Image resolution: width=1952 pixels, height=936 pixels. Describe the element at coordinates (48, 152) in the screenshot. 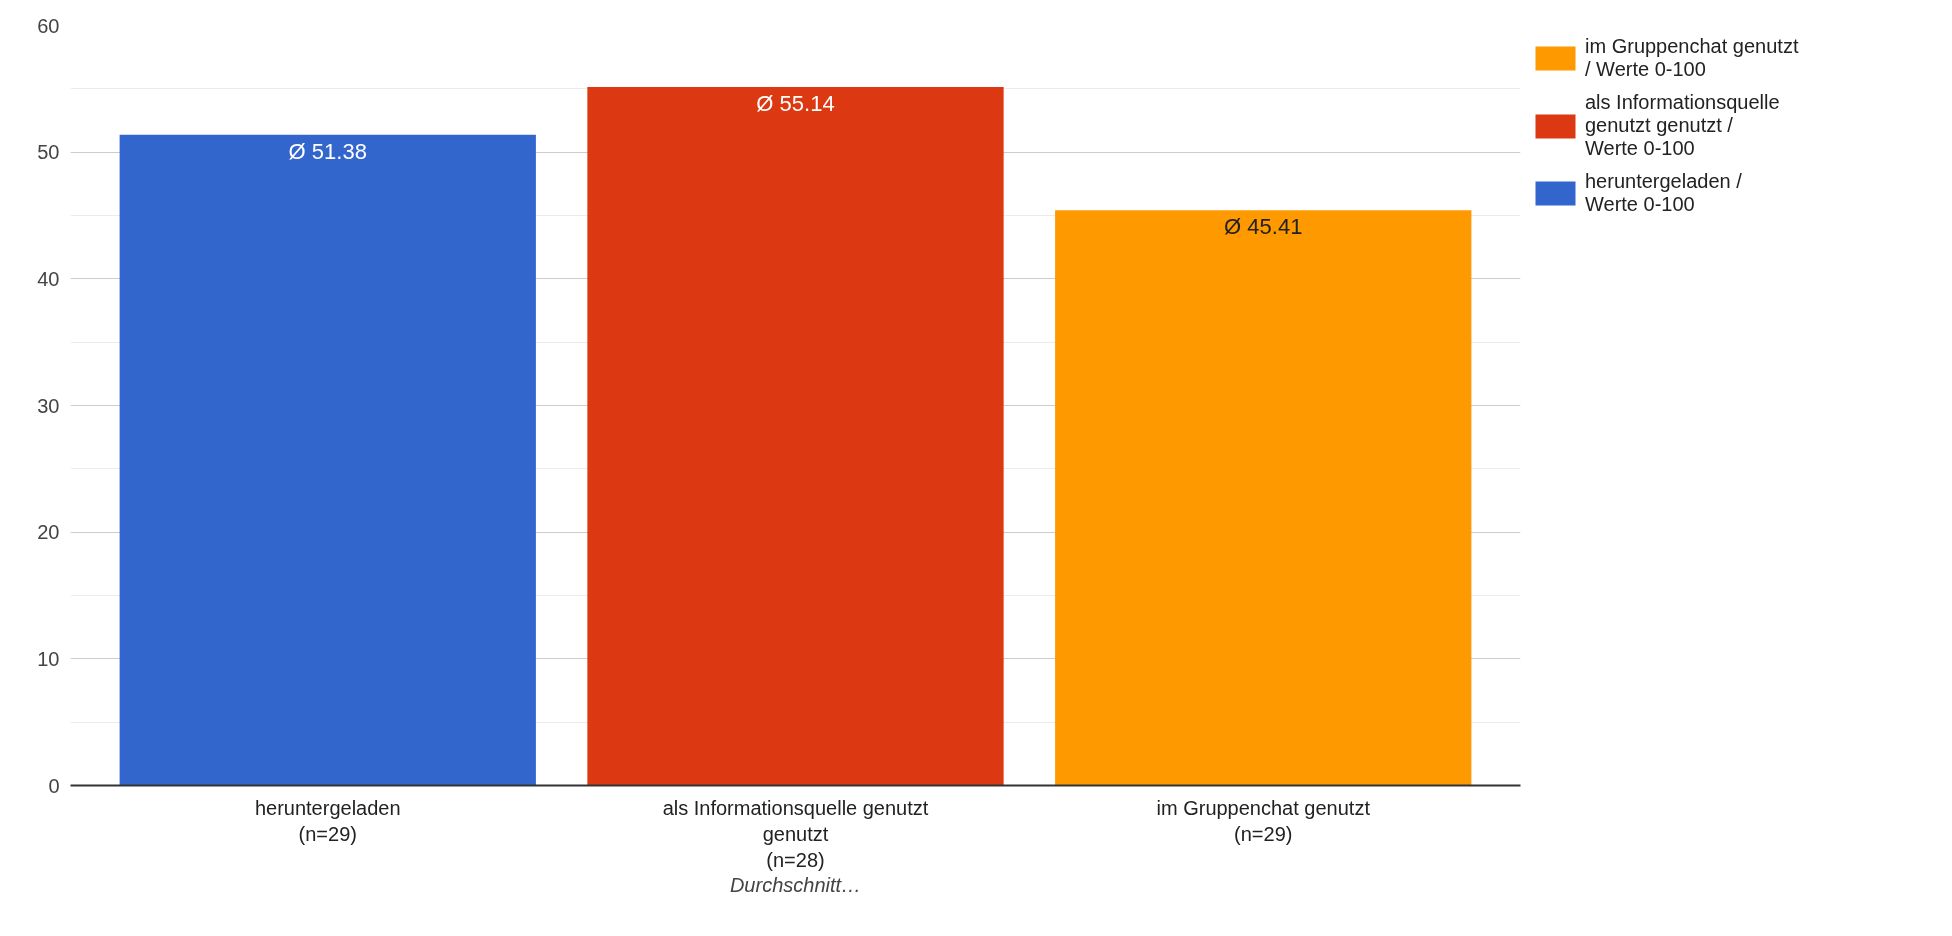

I see `y-tick-label: 50` at that location.